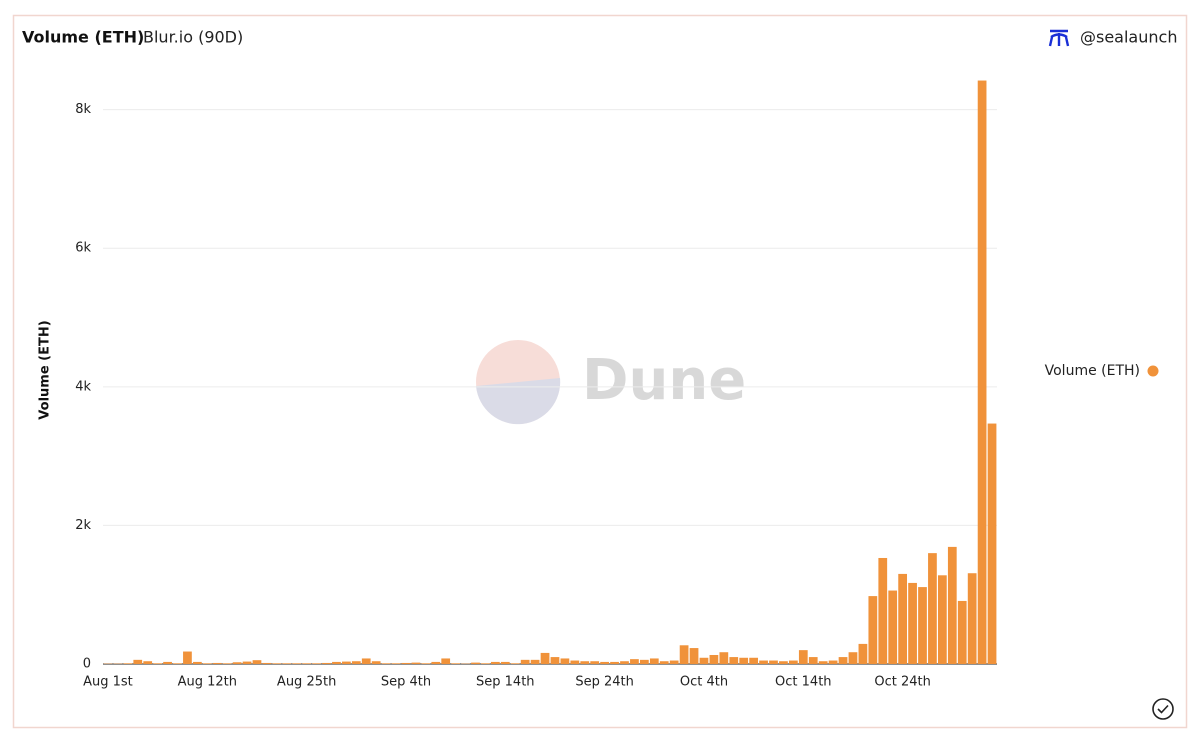 This screenshot has width=1200, height=748. I want to click on author: @sealaunch, so click(1128, 37).